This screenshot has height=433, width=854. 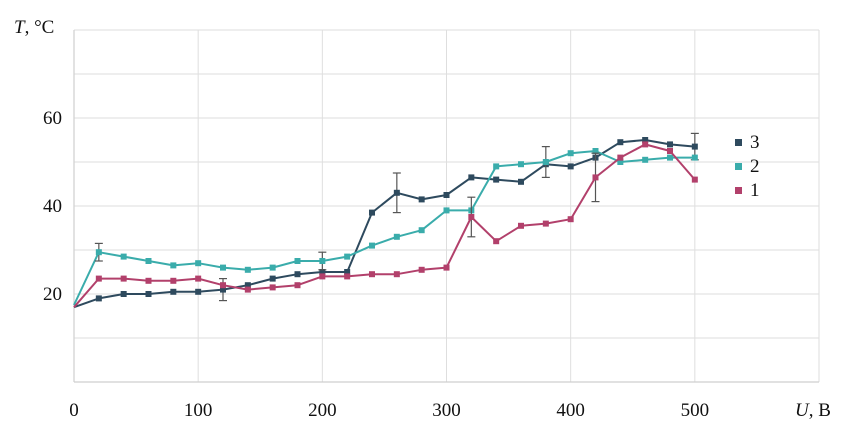 What do you see at coordinates (74, 410) in the screenshot?
I see `x-tick-label: 0` at bounding box center [74, 410].